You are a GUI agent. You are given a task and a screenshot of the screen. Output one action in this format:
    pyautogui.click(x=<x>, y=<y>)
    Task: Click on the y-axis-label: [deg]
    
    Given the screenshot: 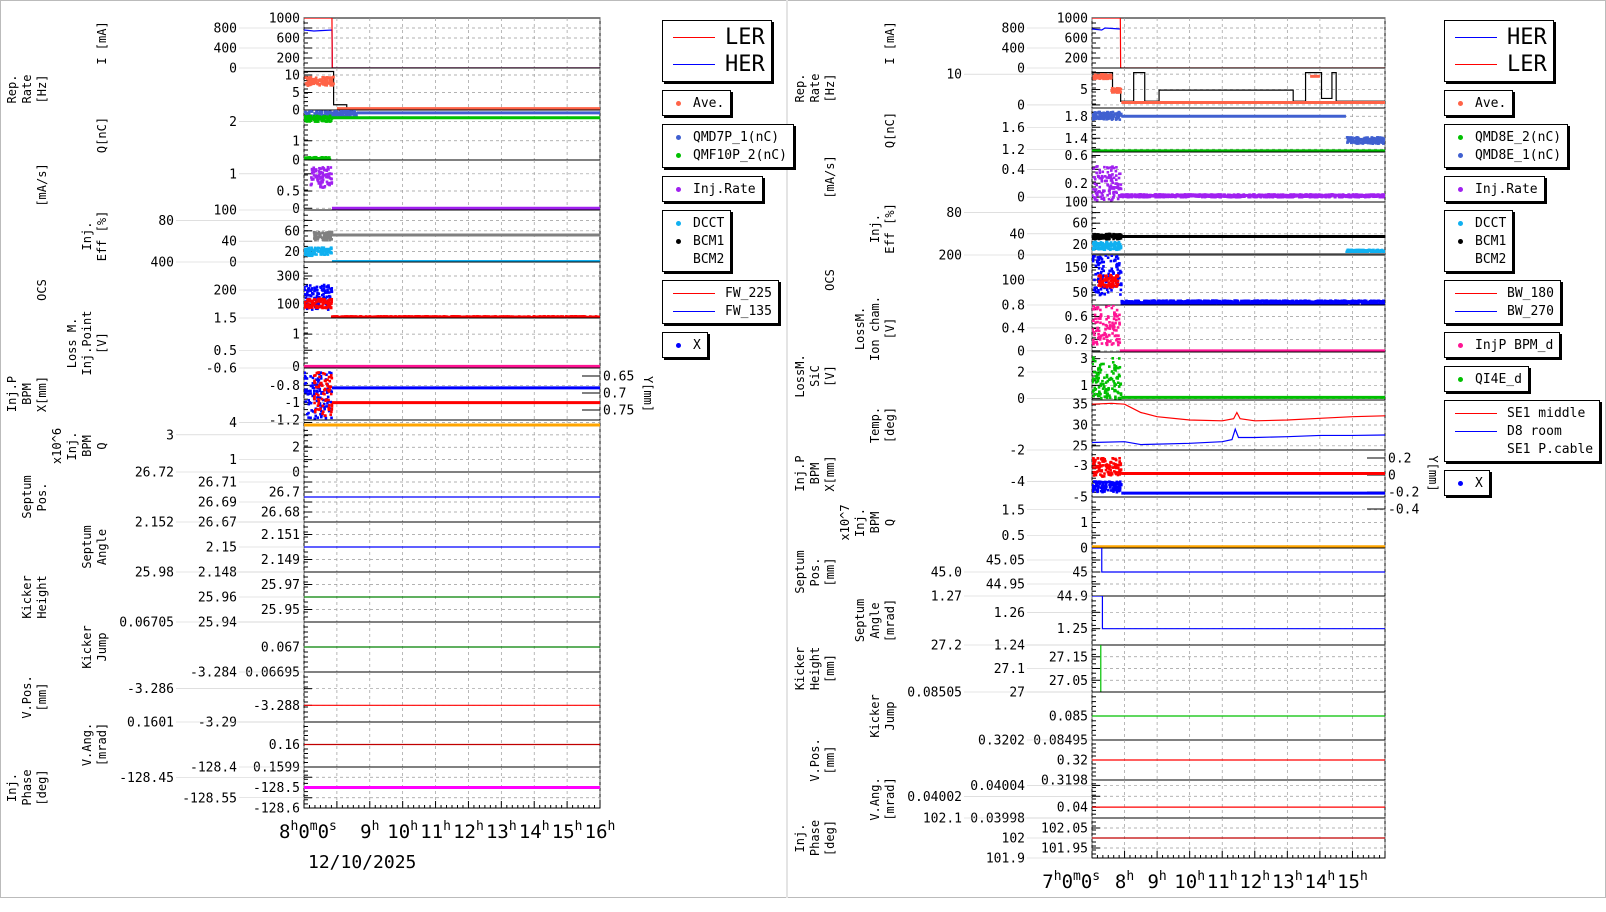 What is the action you would take?
    pyautogui.click(x=42, y=787)
    